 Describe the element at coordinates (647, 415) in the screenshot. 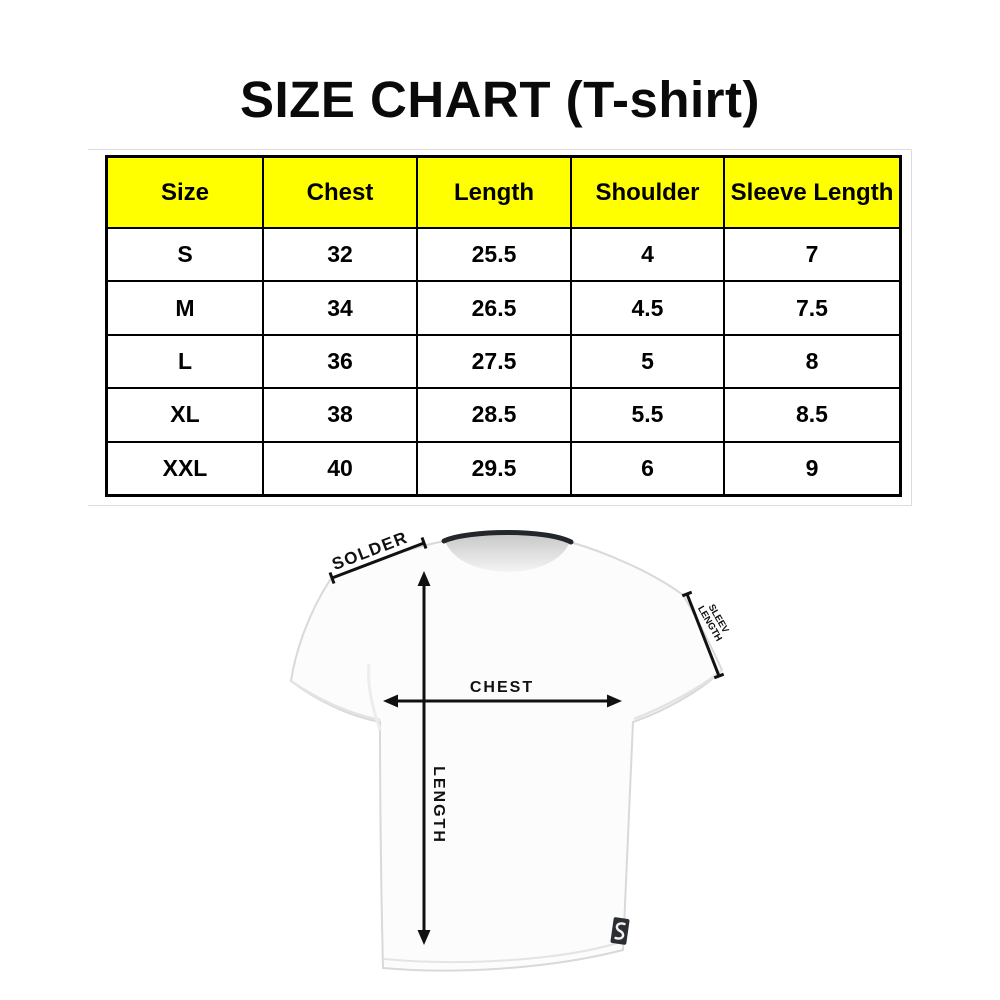

I see `cell-xl-shoulder: 5.5` at that location.